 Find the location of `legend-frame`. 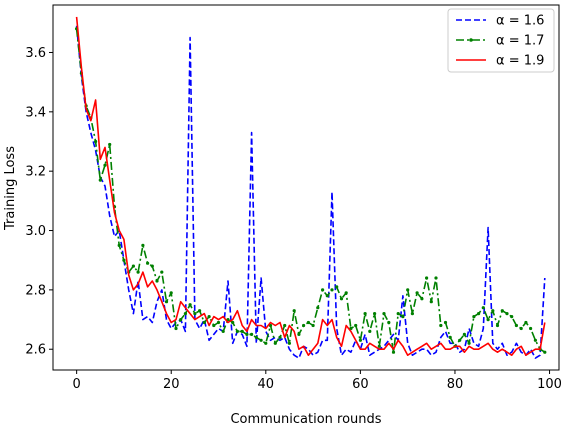

legend-frame is located at coordinates (501, 40).